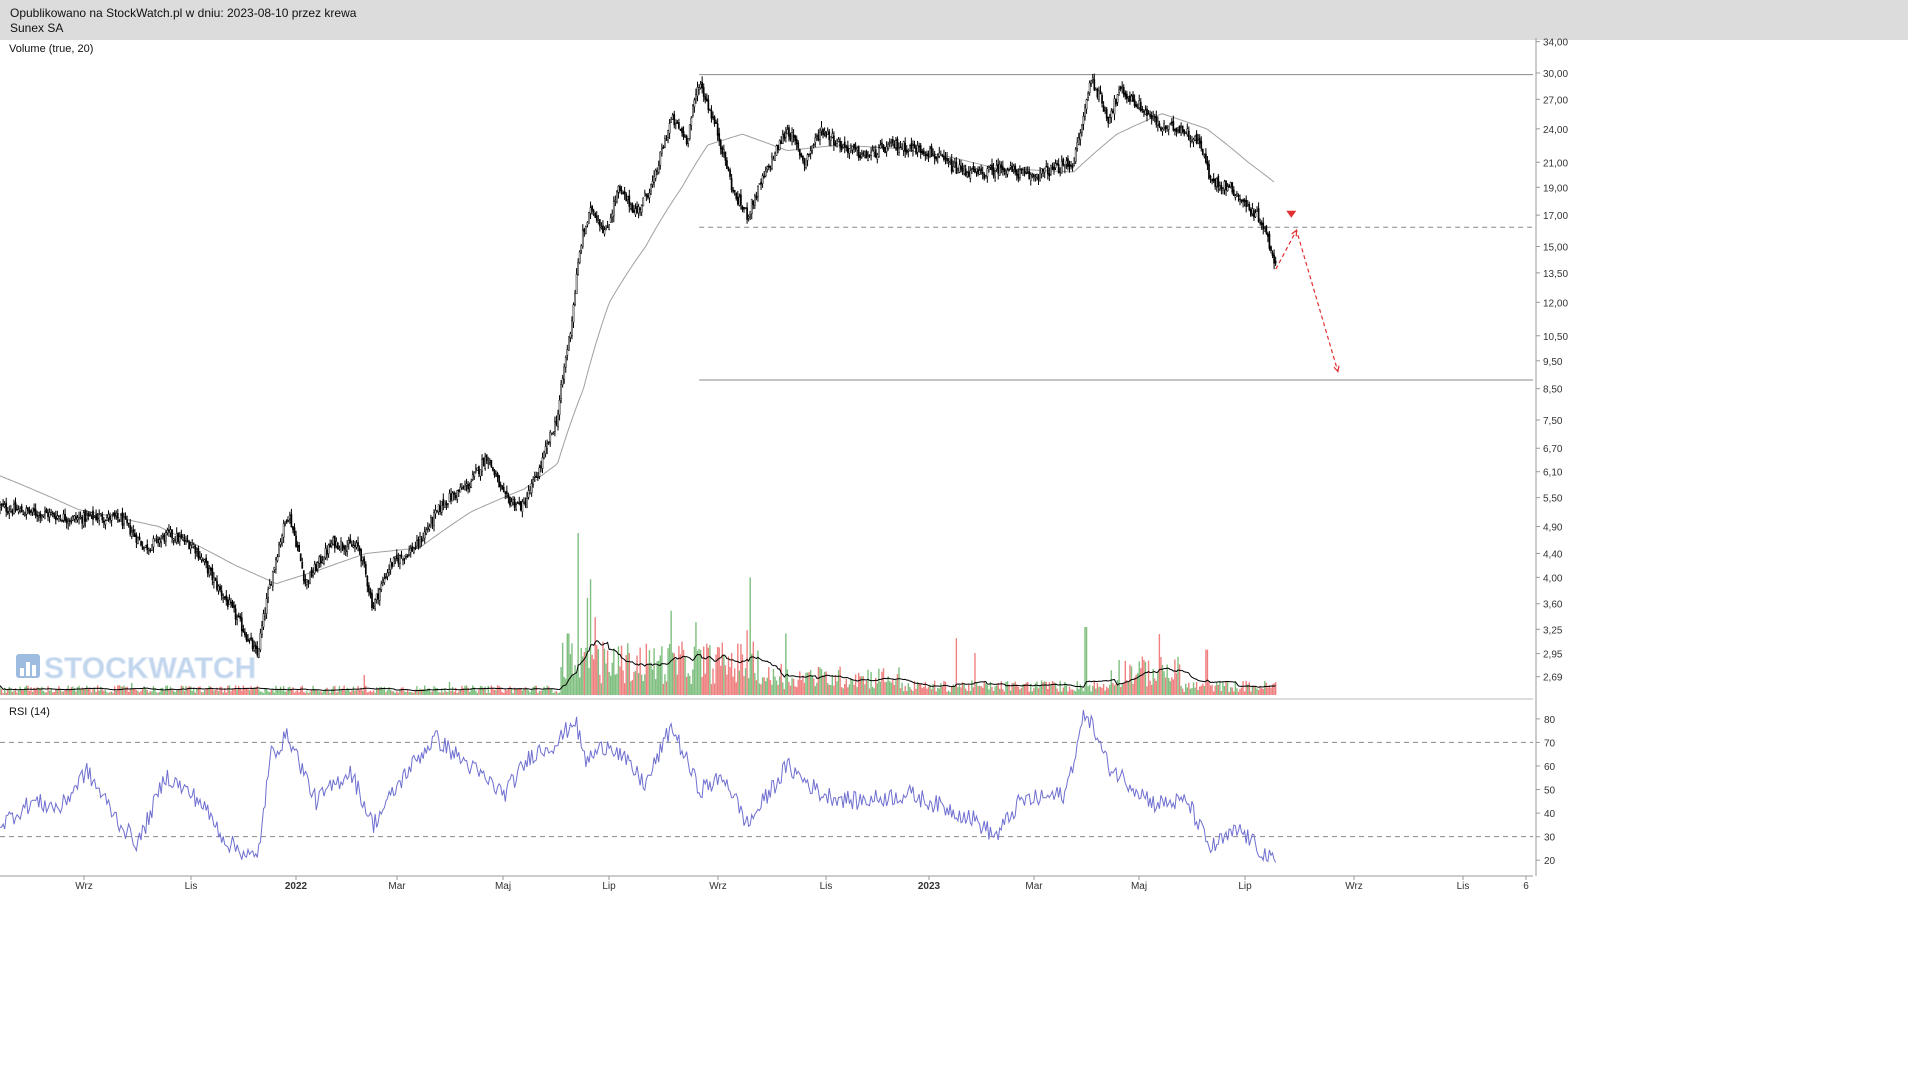 Image resolution: width=1908 pixels, height=1084 pixels. I want to click on price-tick-label: 4,40, so click(1553, 554).